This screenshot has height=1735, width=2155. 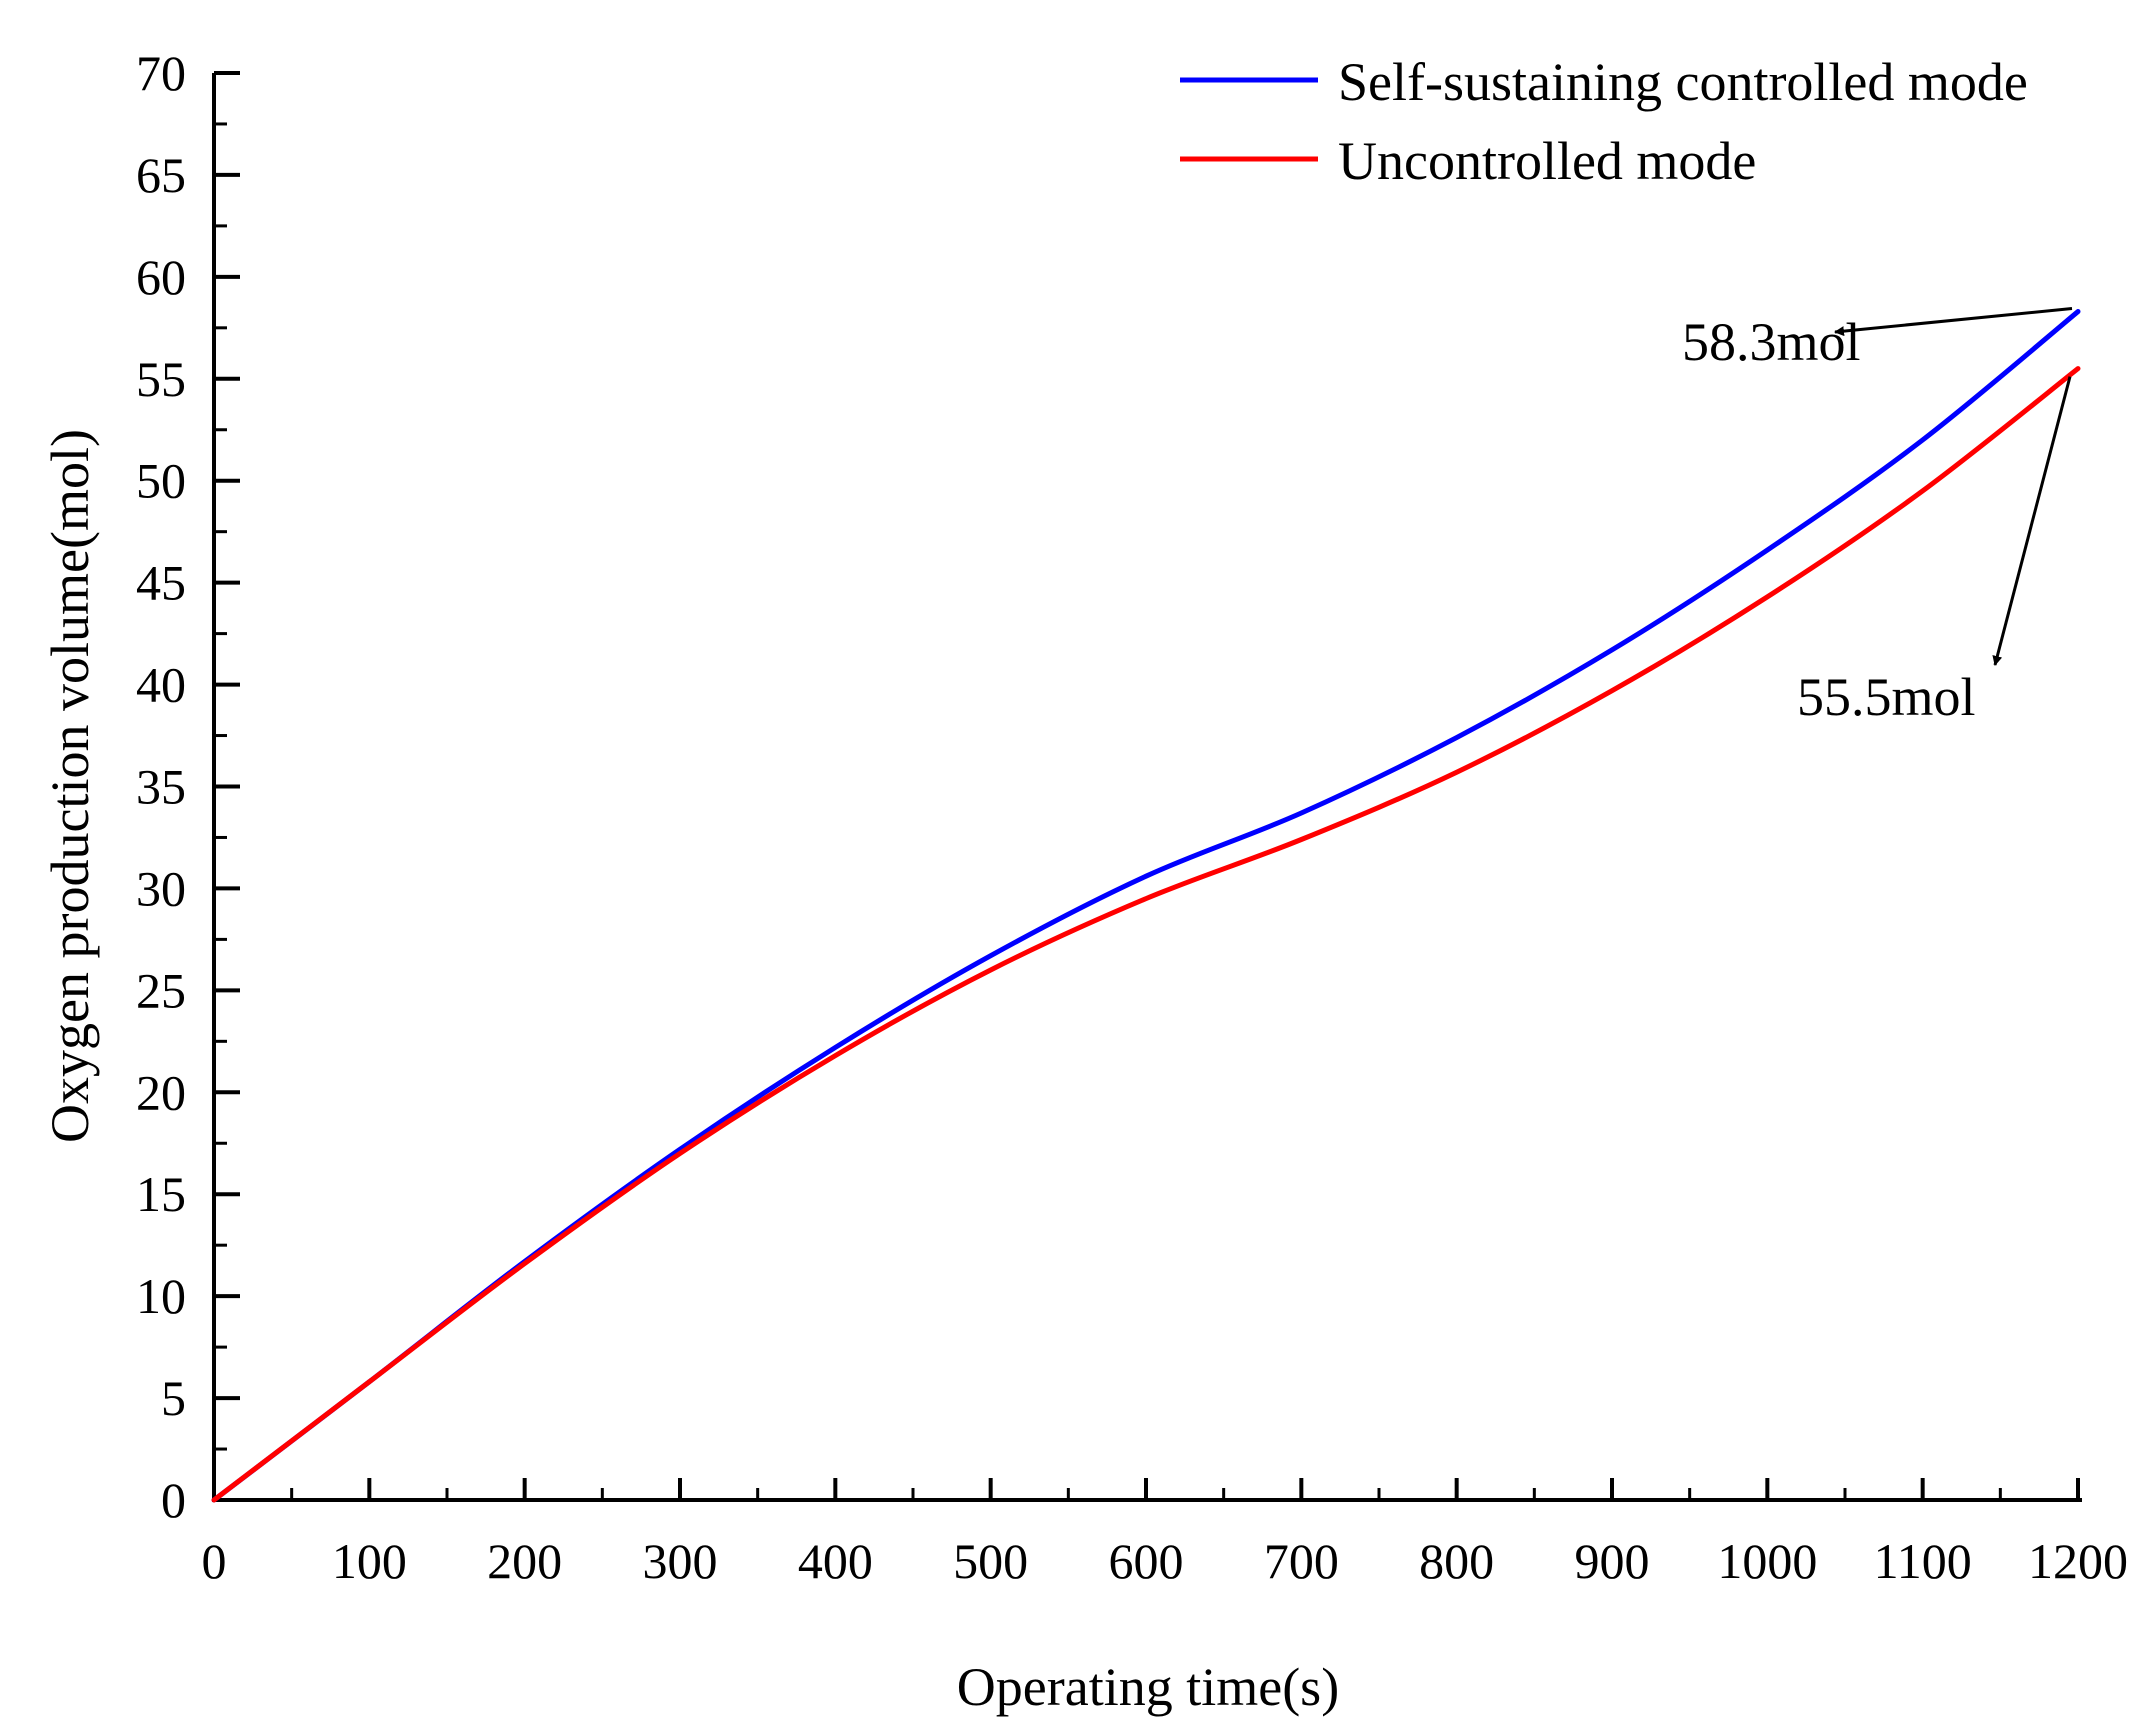 I want to click on y-tick-label-50: 50, so click(x=161, y=481).